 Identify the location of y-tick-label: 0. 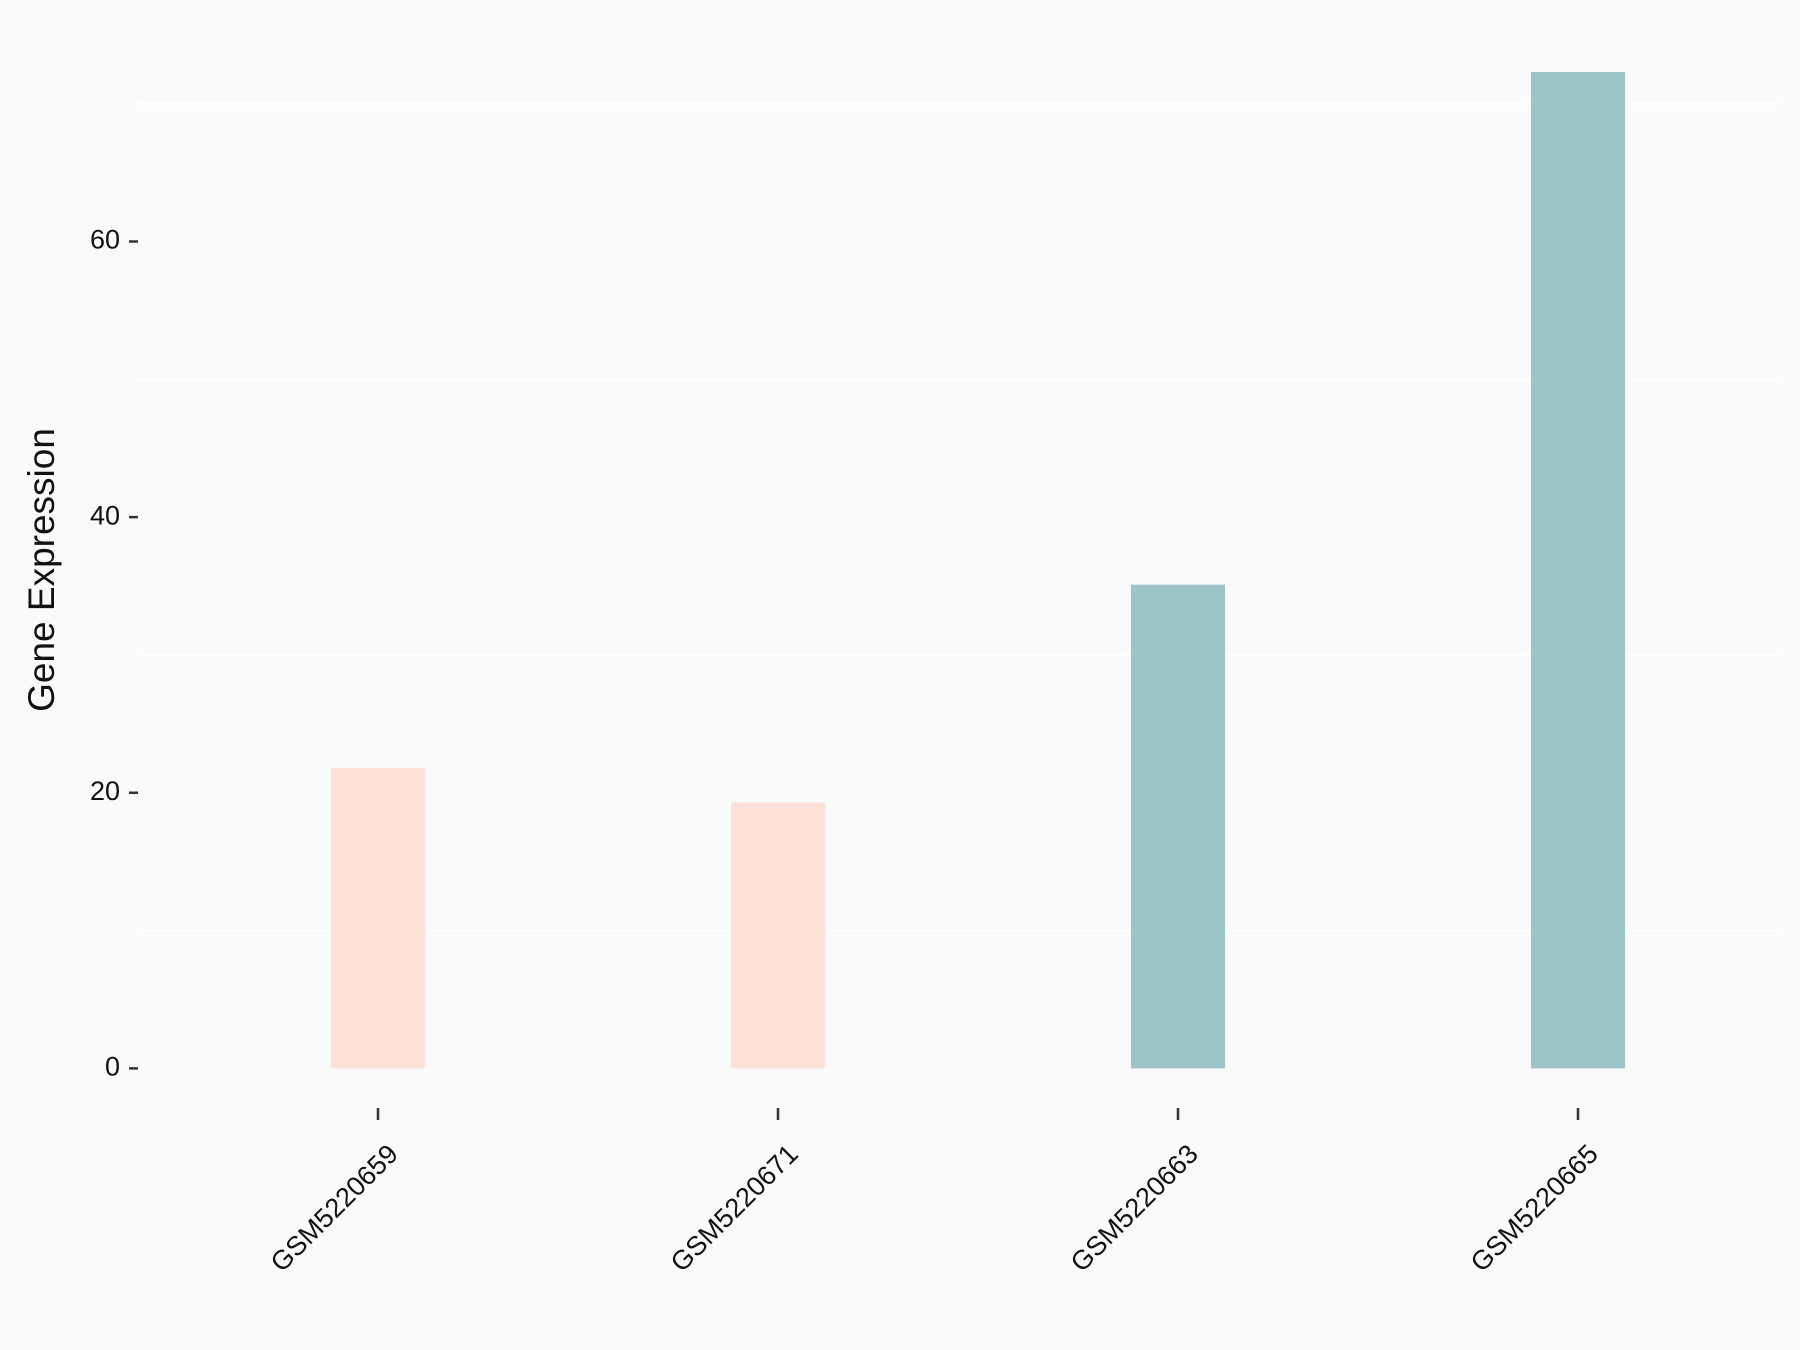
(112, 1067).